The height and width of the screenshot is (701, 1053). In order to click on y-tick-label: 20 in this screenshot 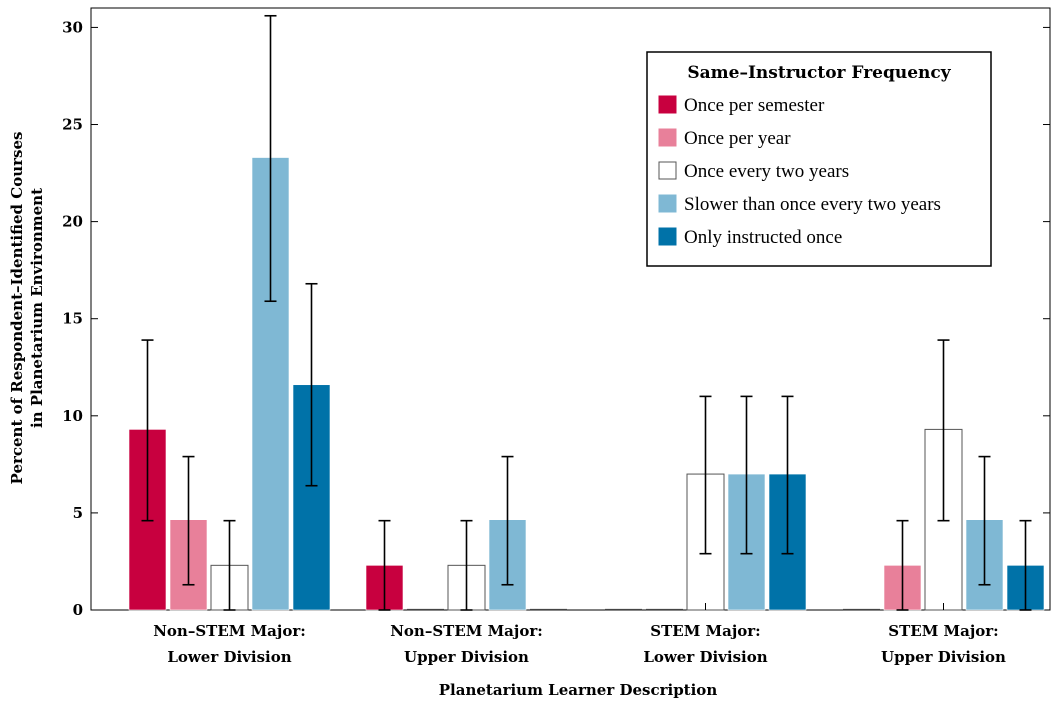, I will do `click(72, 222)`.